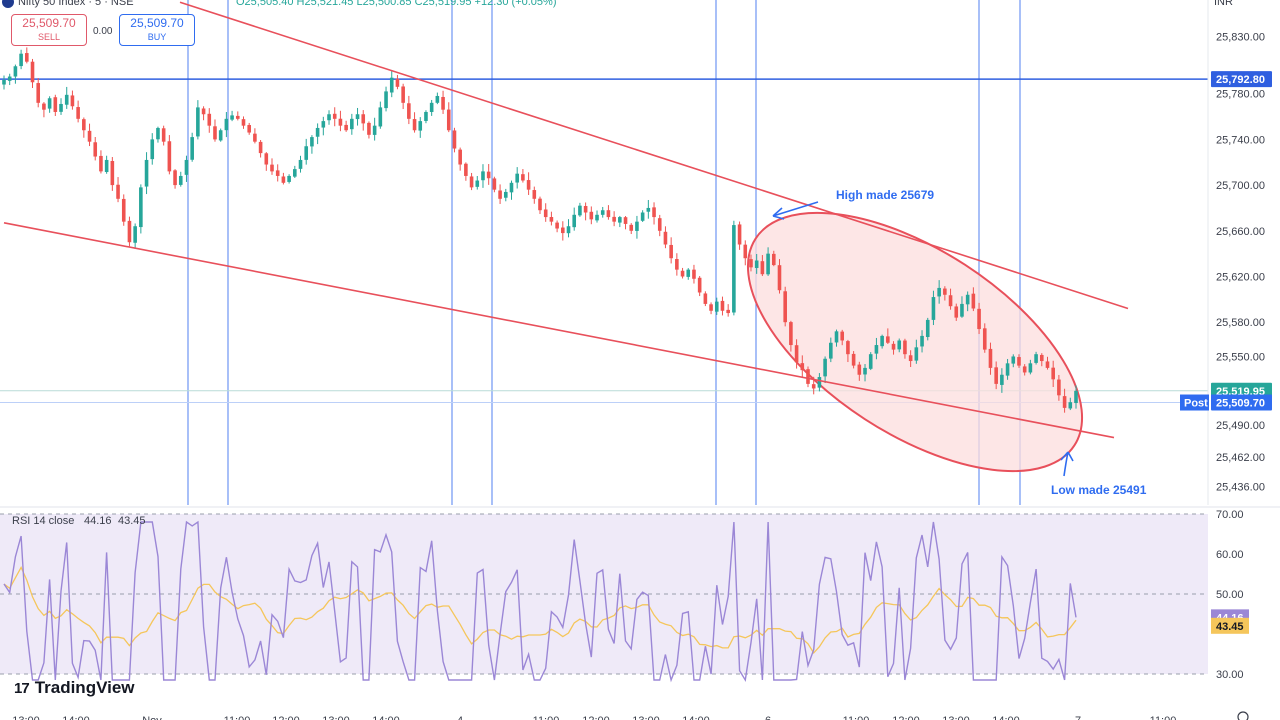 The image size is (1280, 720). Describe the element at coordinates (1230, 625) in the screenshot. I see `rsi-ma-badge: 43.45` at that location.